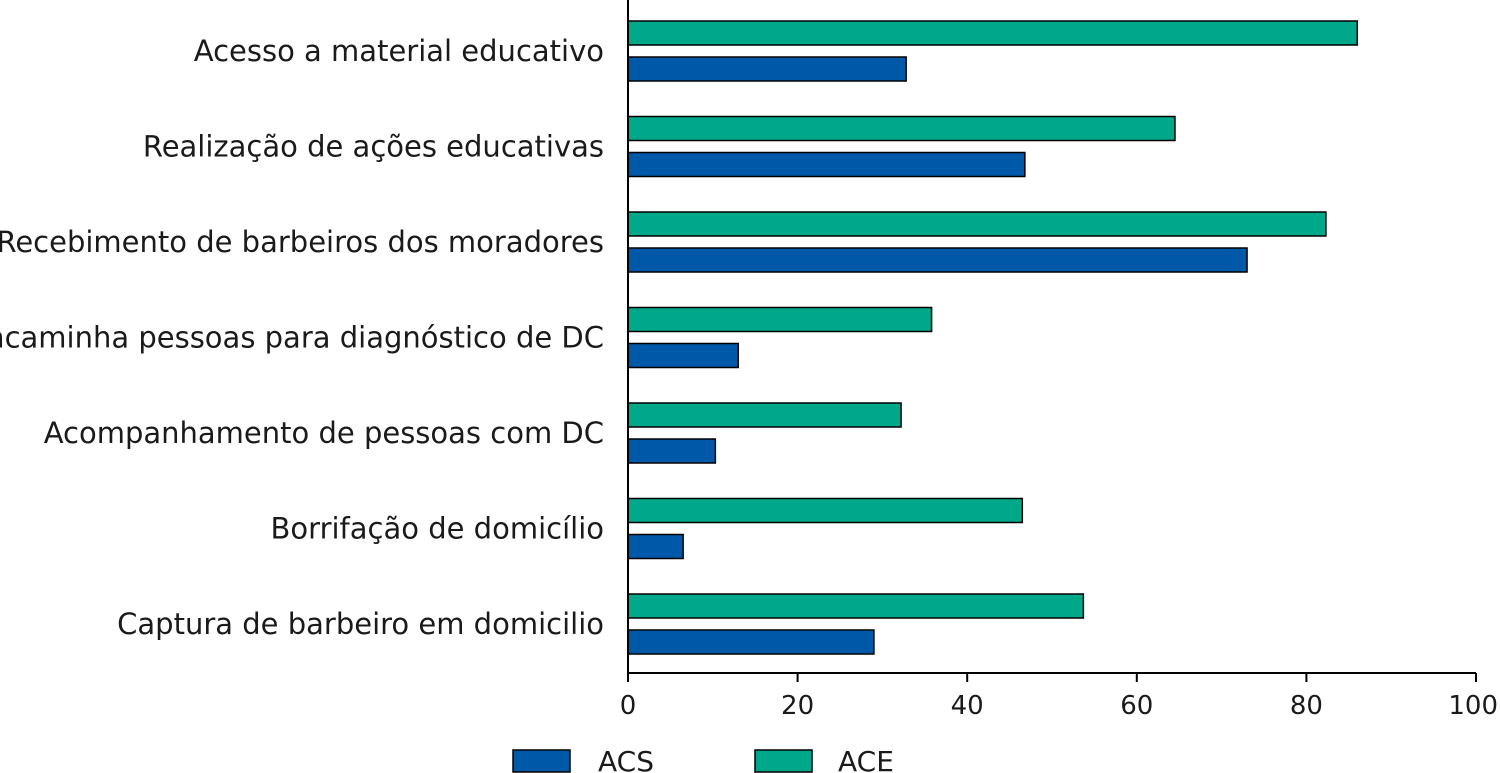  What do you see at coordinates (302, 242) in the screenshot?
I see `category-label-2: Recebimento de barbeiros dos moradores` at bounding box center [302, 242].